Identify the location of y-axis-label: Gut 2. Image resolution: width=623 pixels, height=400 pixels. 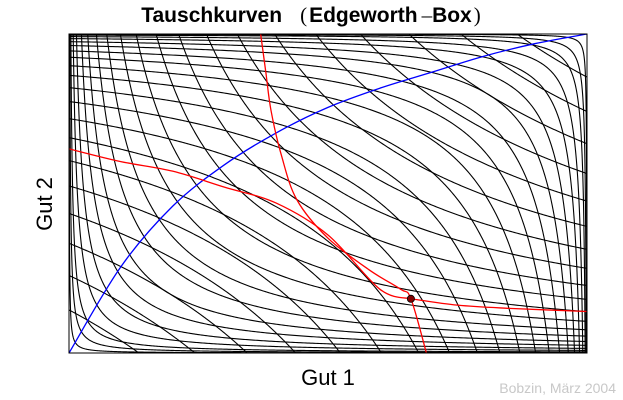
(44, 204).